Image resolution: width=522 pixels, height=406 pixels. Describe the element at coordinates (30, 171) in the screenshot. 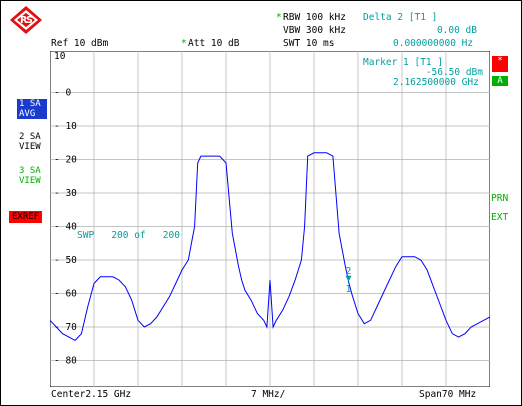

I see `trace3-label: 3 SA` at that location.